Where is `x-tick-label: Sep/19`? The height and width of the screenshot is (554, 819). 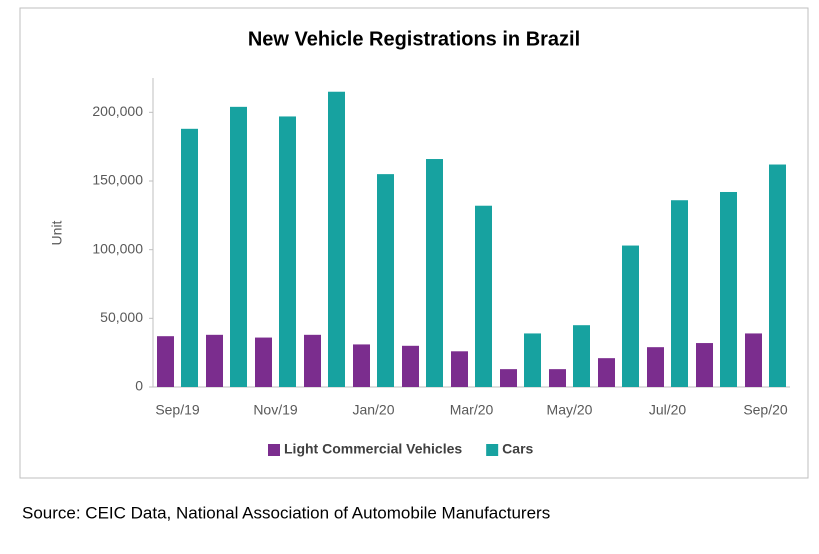 x-tick-label: Sep/19 is located at coordinates (177, 410).